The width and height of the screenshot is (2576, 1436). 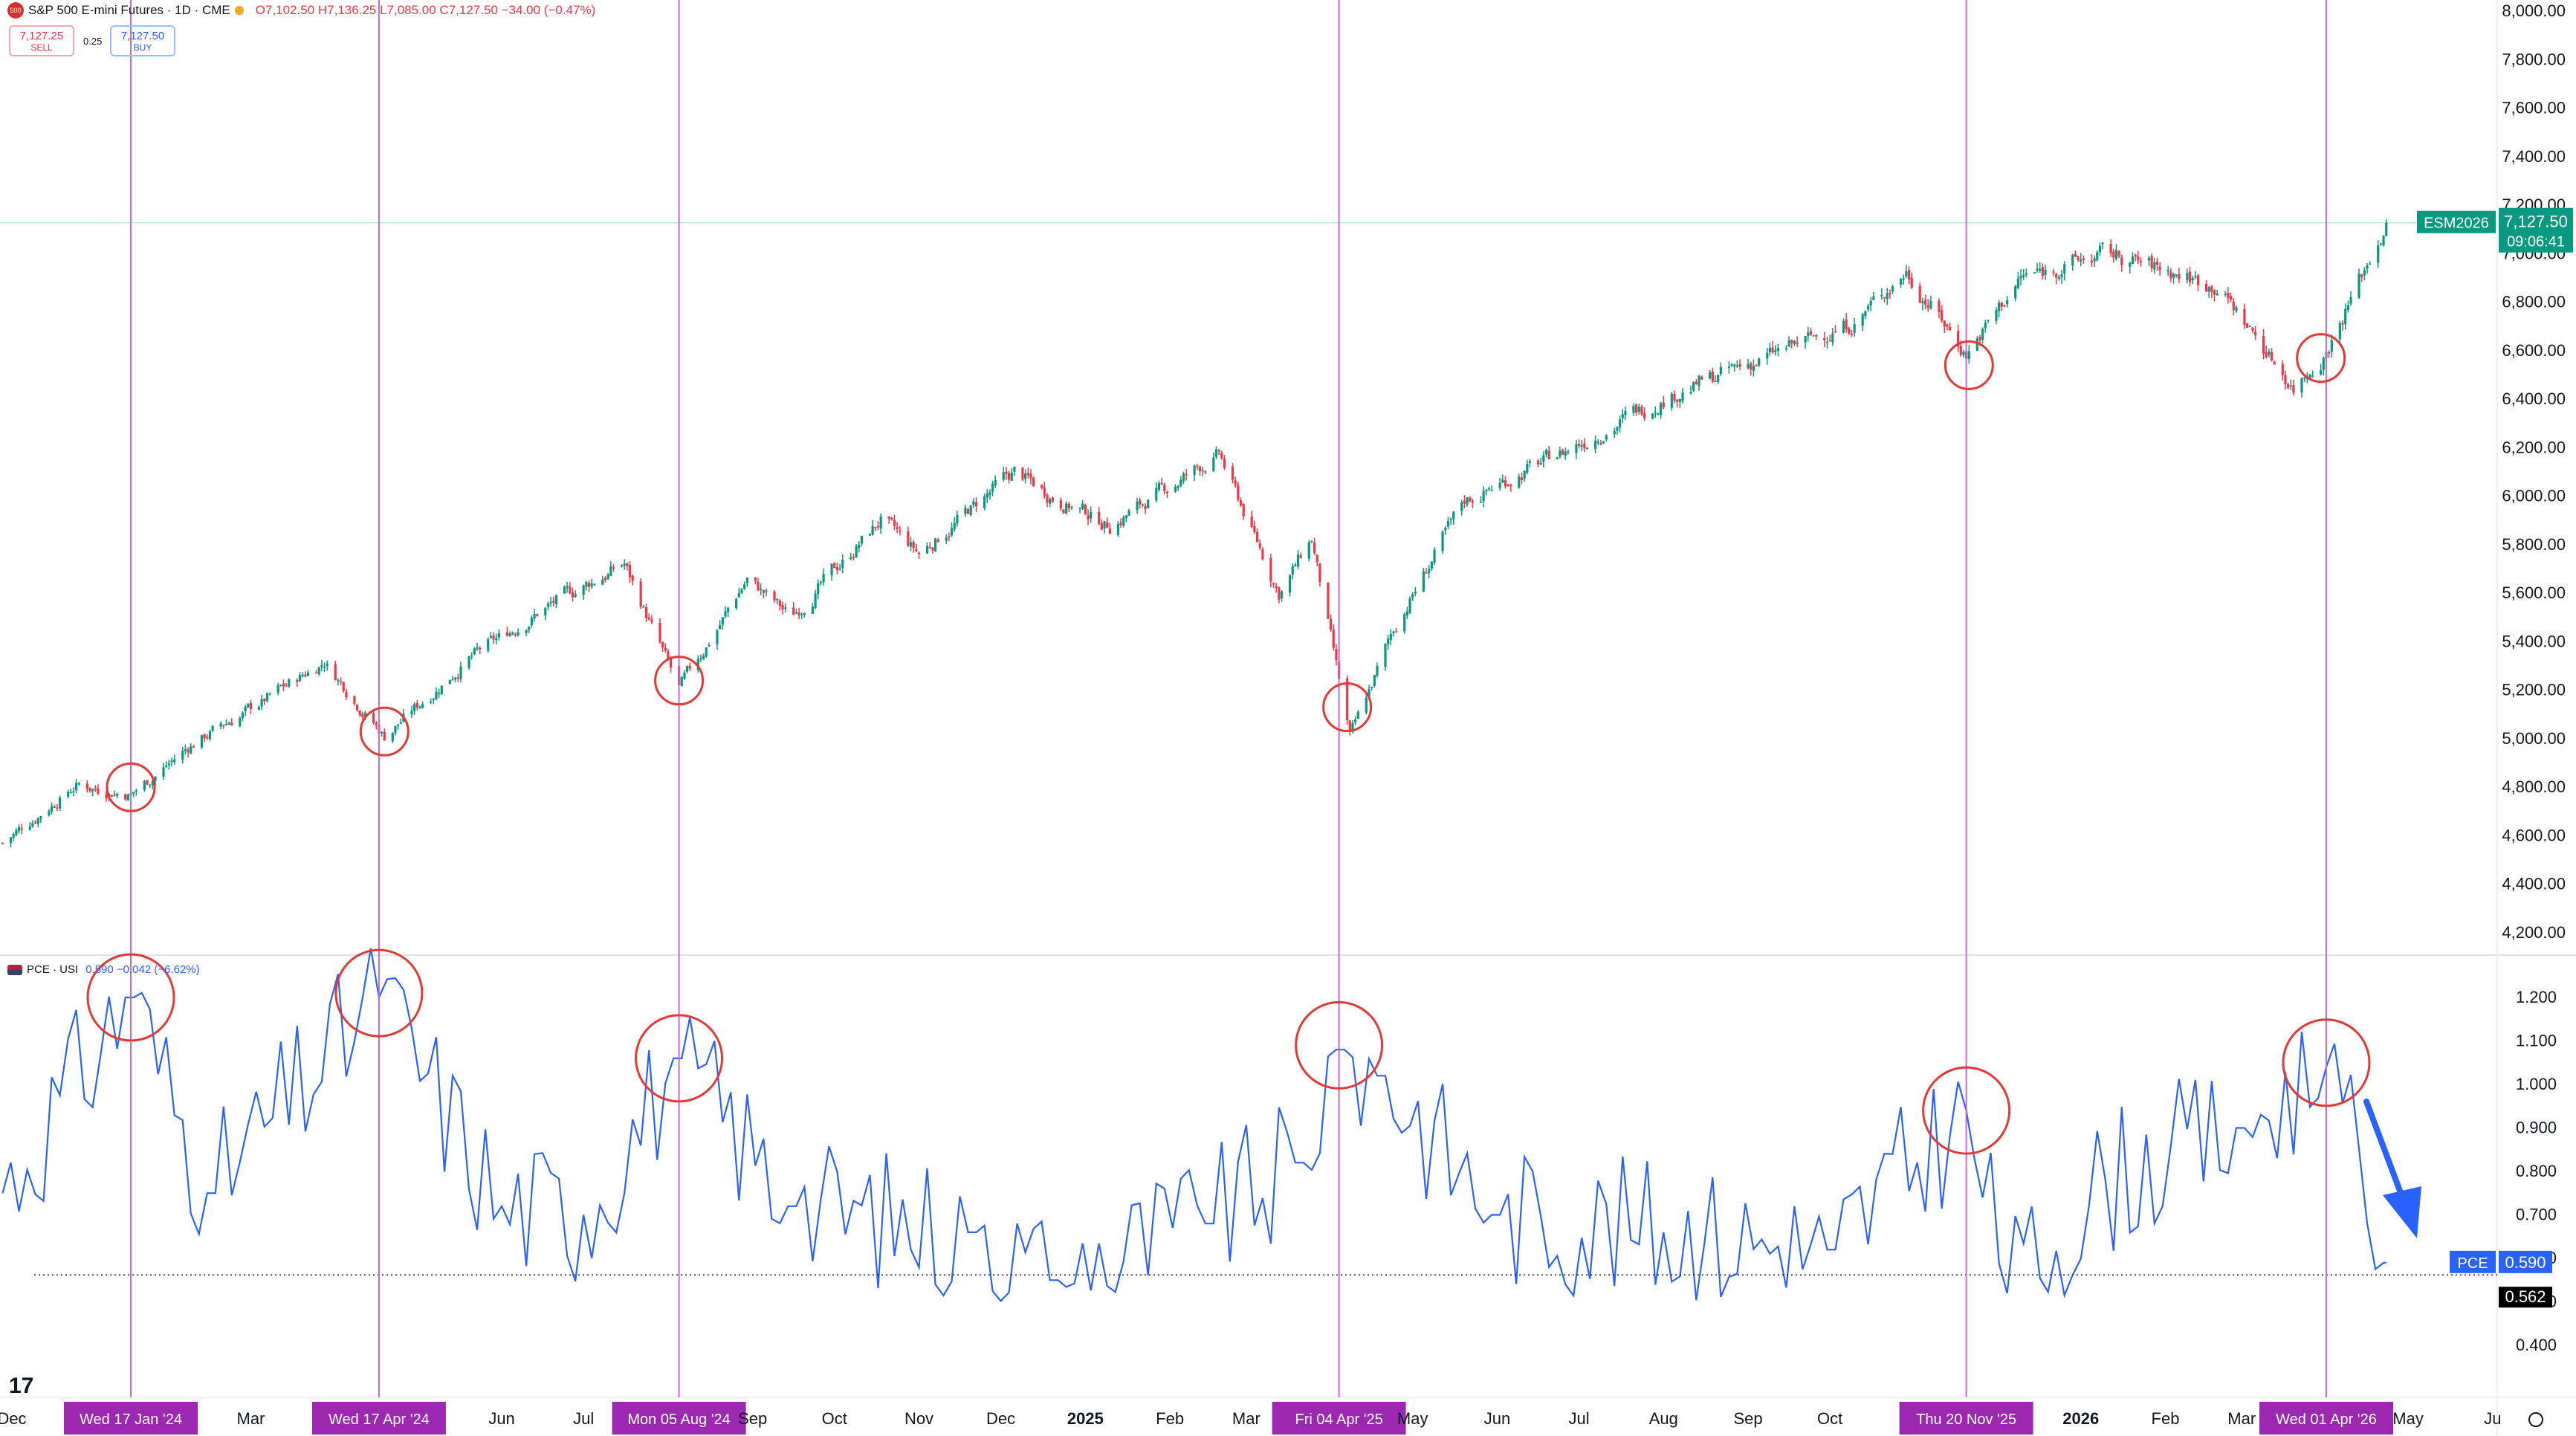 I want to click on tradingview-logo-icon: 17, so click(x=21, y=1386).